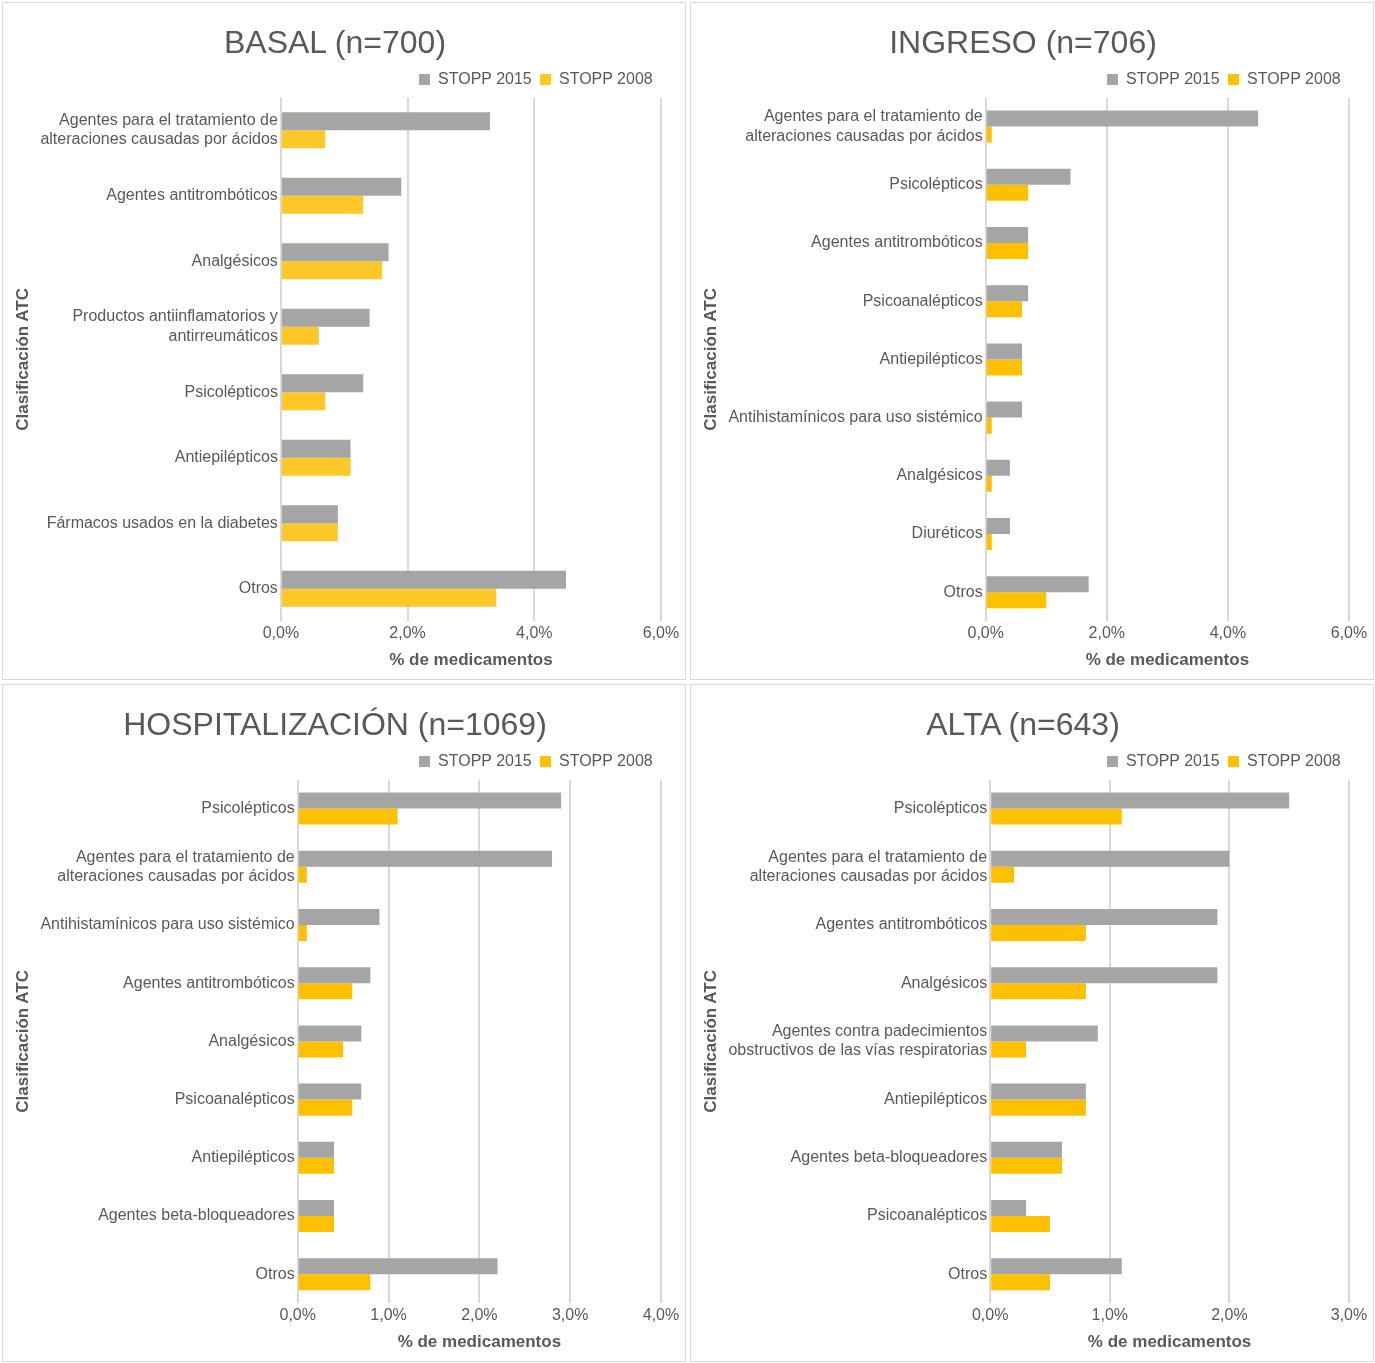 This screenshot has width=1375, height=1363. What do you see at coordinates (855, 417) in the screenshot?
I see `y-tick-label: Antihistamínicos para uso sistémico` at bounding box center [855, 417].